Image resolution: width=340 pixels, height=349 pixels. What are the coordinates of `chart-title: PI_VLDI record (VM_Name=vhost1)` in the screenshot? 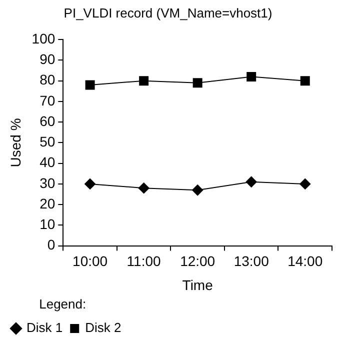 It's located at (168, 12).